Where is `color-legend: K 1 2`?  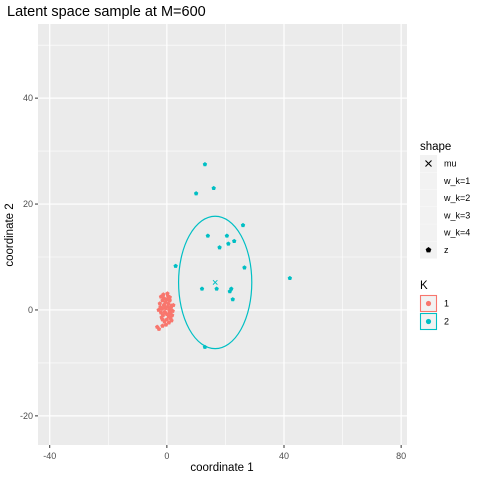 color-legend: K 1 2 is located at coordinates (434, 305).